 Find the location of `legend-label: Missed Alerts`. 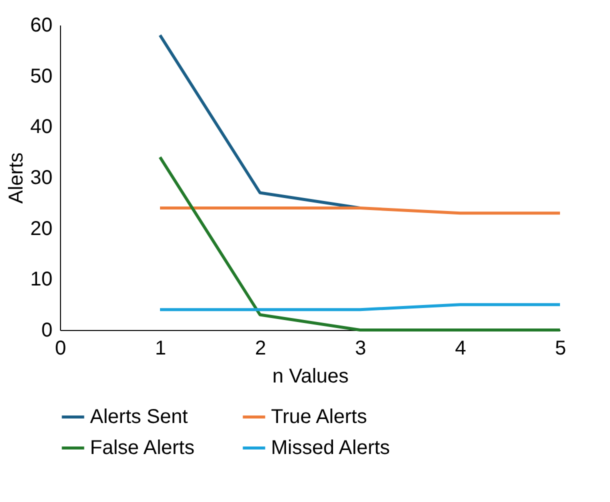

legend-label: Missed Alerts is located at coordinates (330, 448).